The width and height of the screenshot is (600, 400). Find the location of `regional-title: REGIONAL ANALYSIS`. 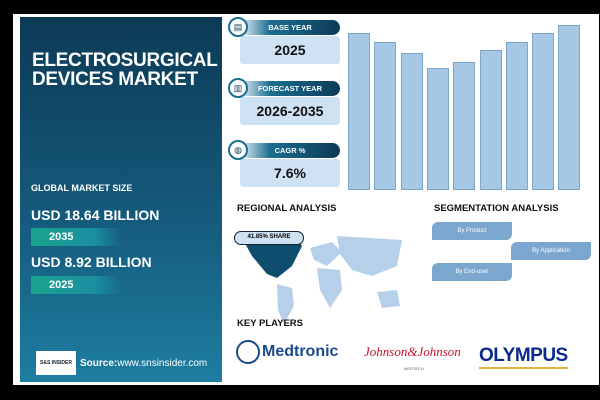

regional-title: REGIONAL ANALYSIS is located at coordinates (287, 208).